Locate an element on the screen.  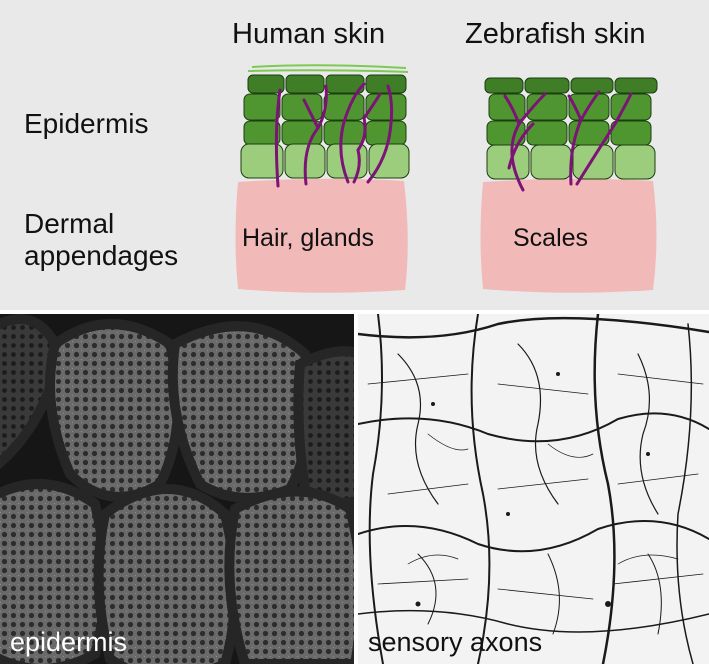
zebrafish-epidermis-cells is located at coordinates (571, 128).